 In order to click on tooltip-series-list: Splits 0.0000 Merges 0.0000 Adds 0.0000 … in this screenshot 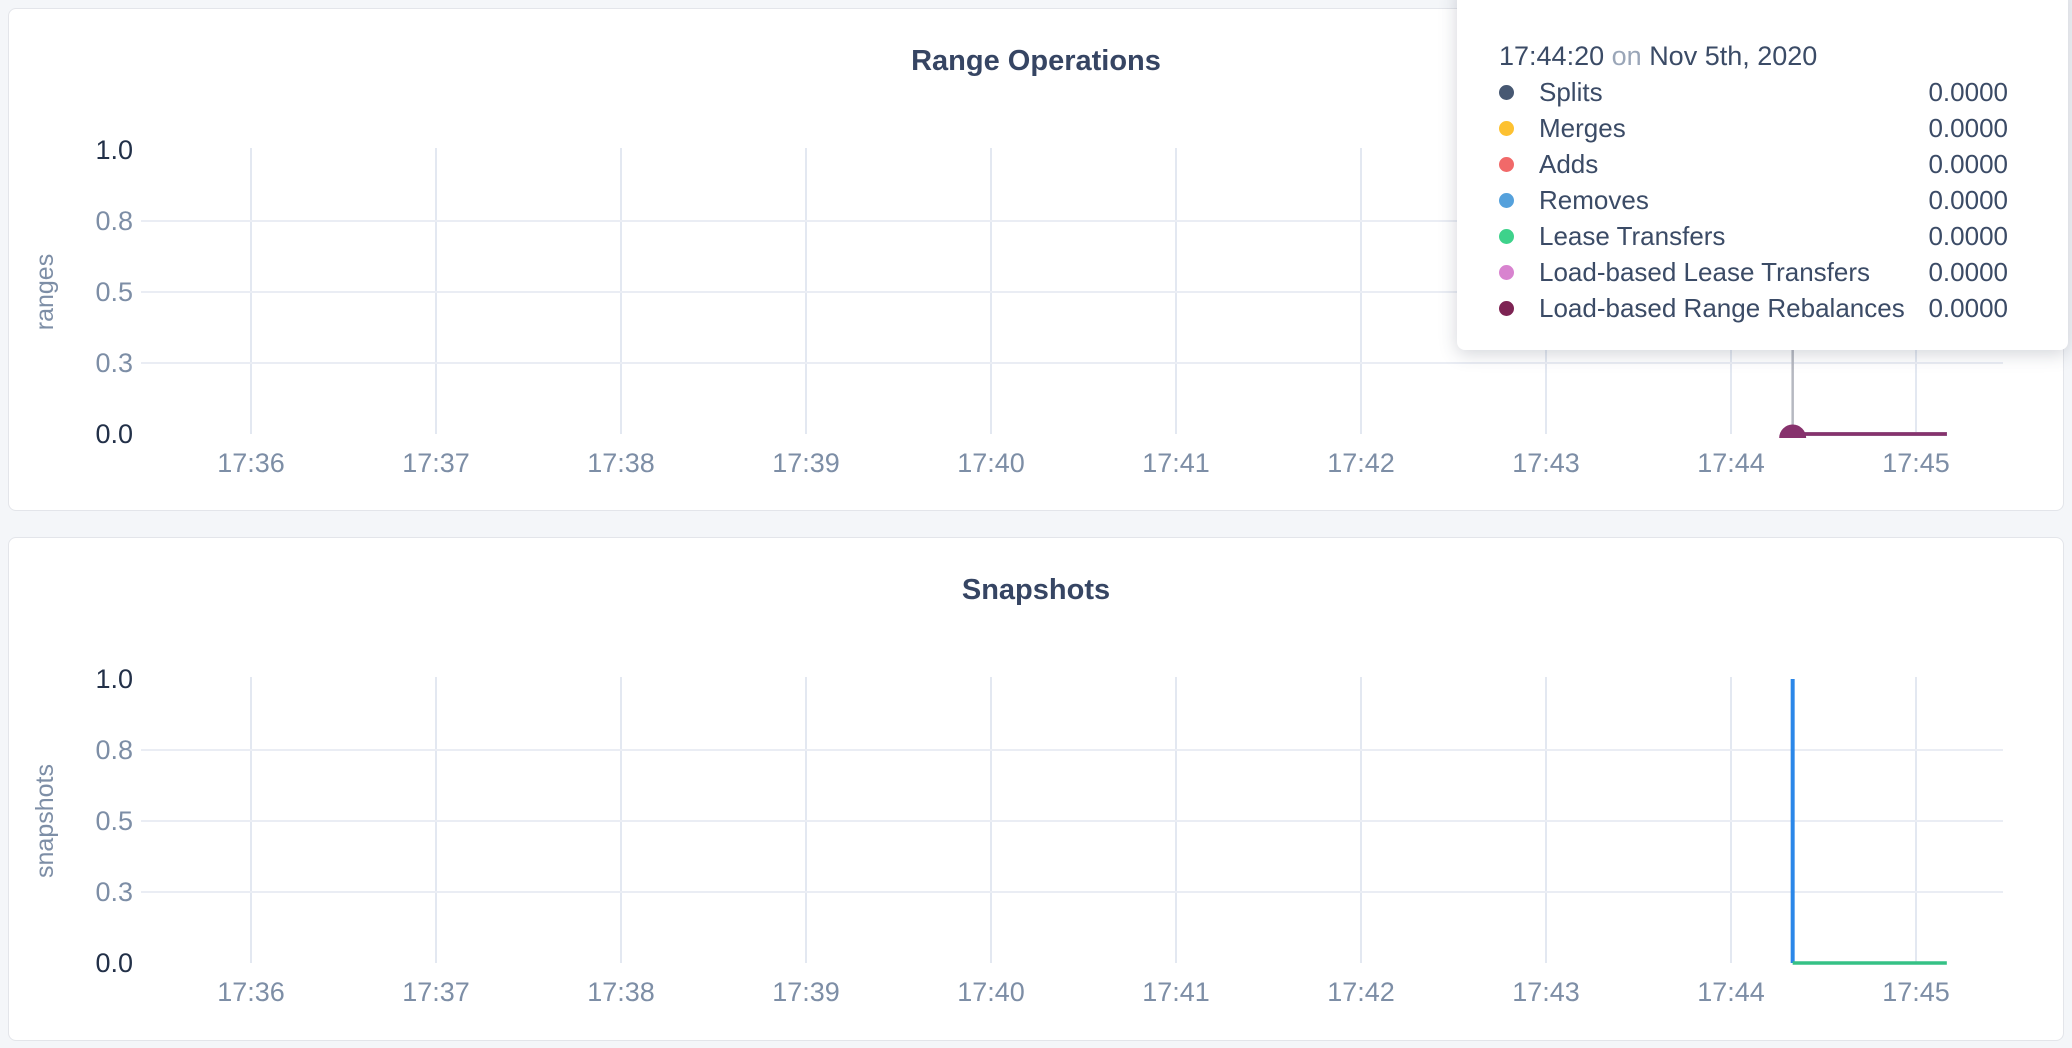, I will do `click(1753, 200)`.